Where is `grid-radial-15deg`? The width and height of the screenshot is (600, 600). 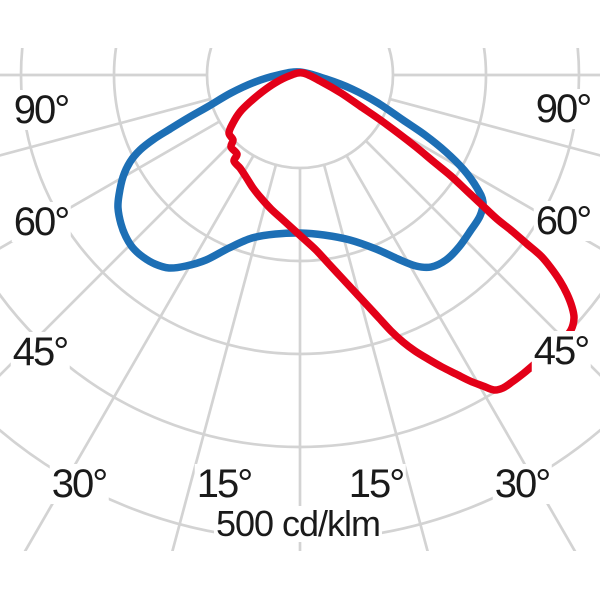
grid-radial-15deg is located at coordinates (375, 357).